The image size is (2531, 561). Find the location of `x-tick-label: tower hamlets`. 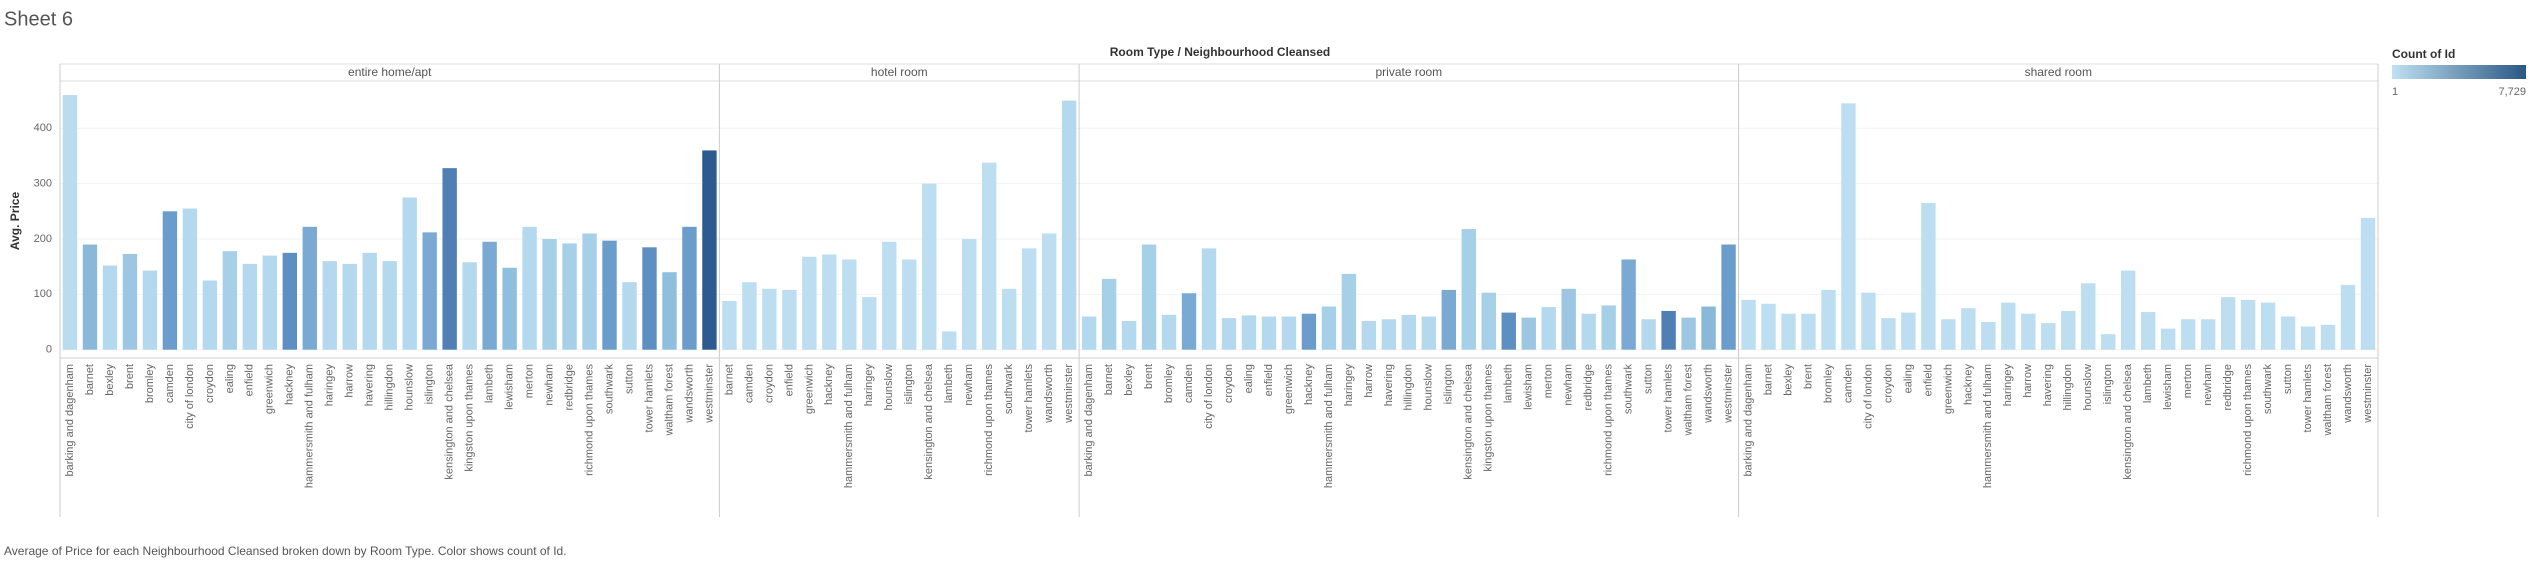

x-tick-label: tower hamlets is located at coordinates (649, 398).